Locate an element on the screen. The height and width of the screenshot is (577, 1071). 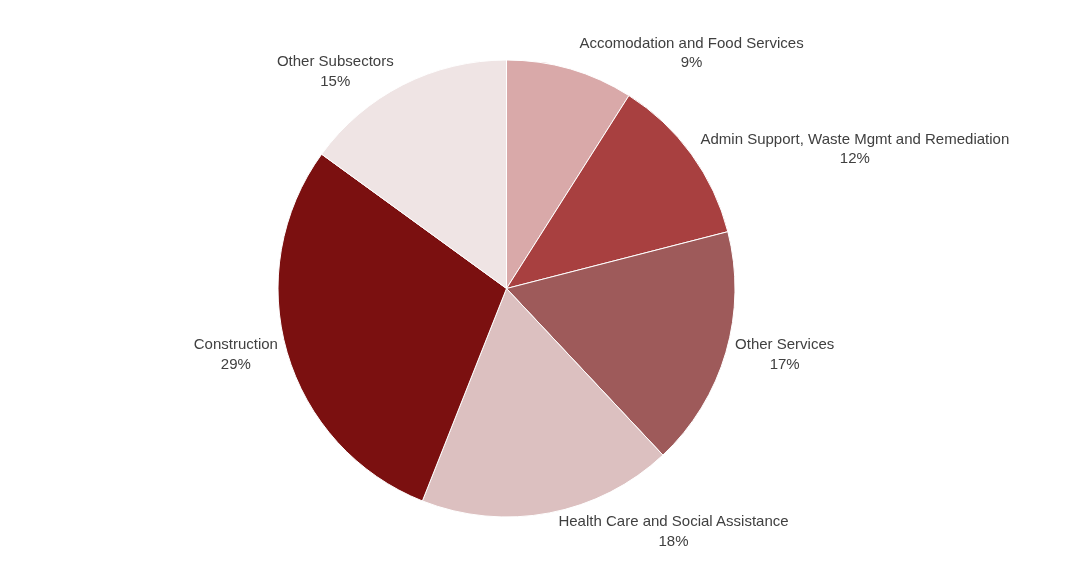
slice-label: Health Care and Social Assistance is located at coordinates (673, 521).